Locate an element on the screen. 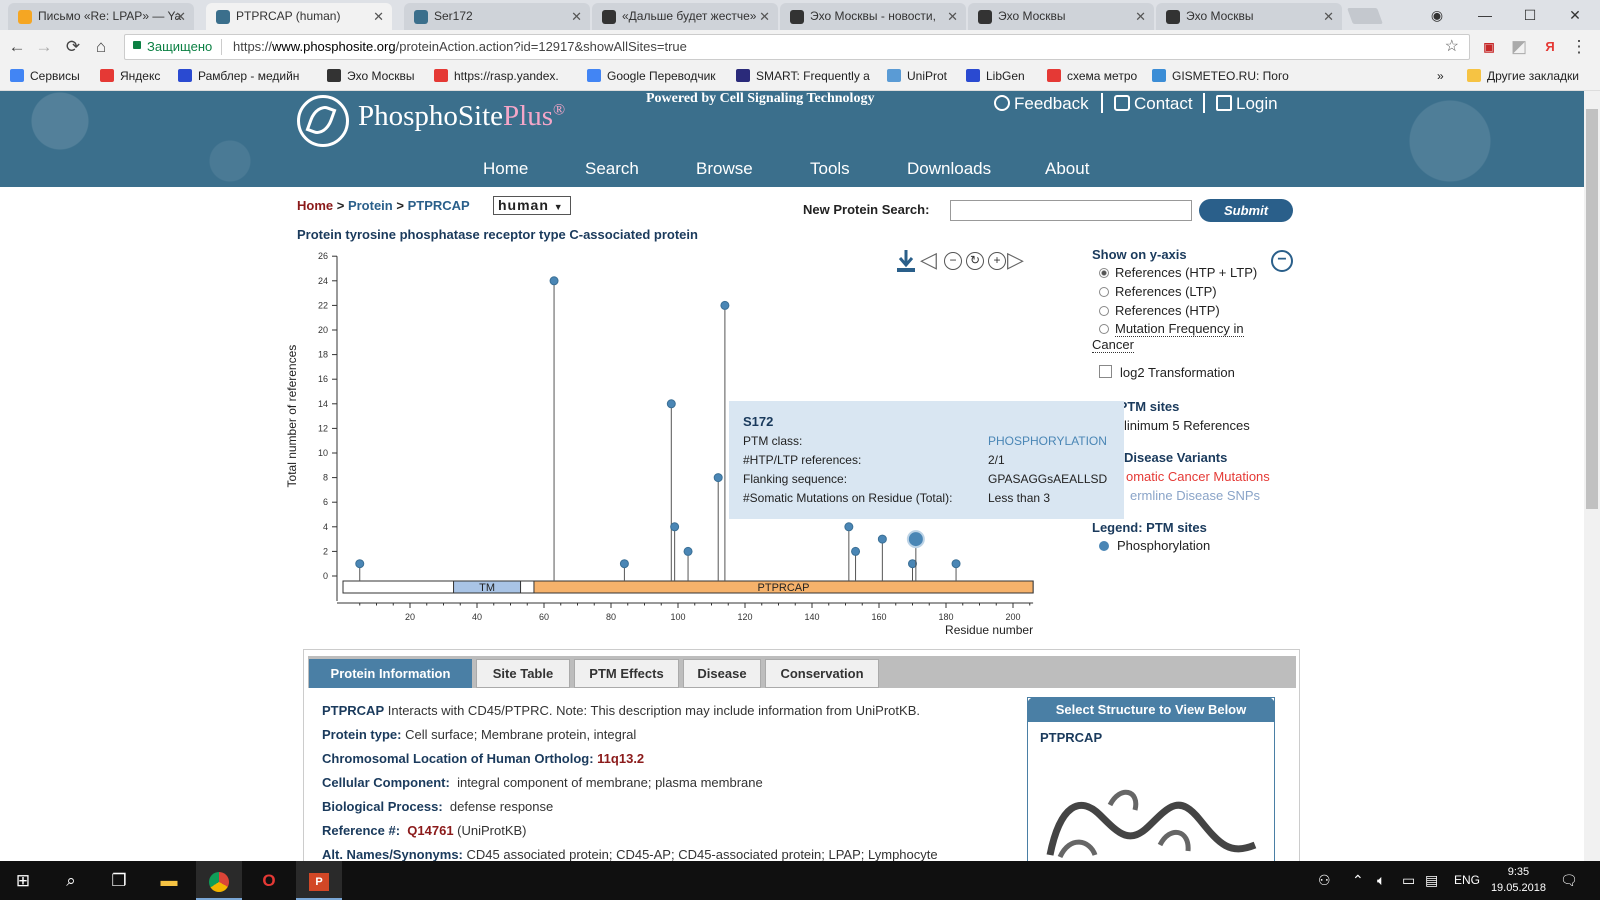 This screenshot has height=900, width=1600. radio-refs-htp: References (HTP) is located at coordinates (1159, 310).